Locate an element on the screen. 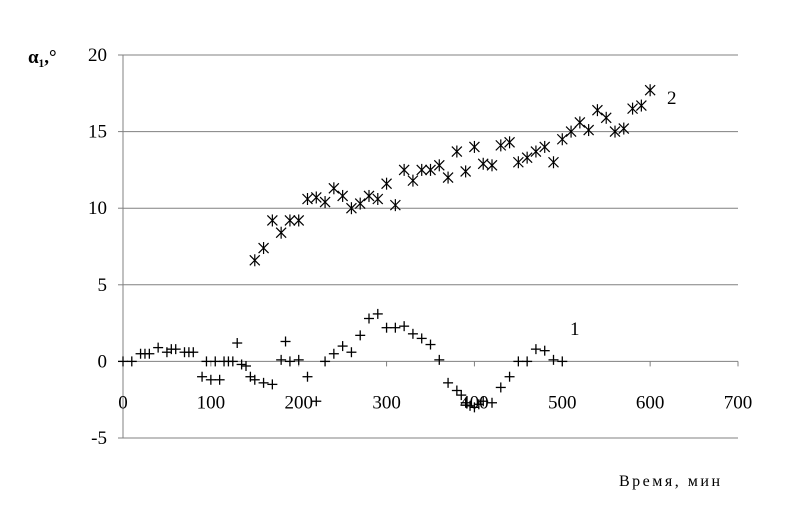 This screenshot has width=795, height=532. x-tick-labels: 0 100 200 300 400 500 600 700 is located at coordinates (435, 402).